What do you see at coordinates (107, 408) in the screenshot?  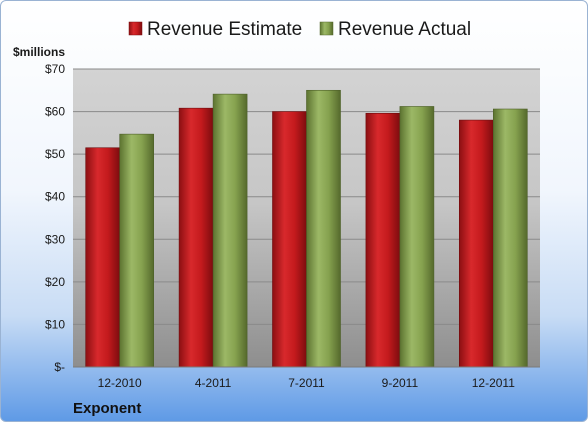 I see `company-name: Exponent` at bounding box center [107, 408].